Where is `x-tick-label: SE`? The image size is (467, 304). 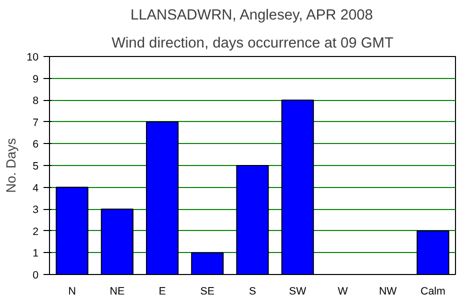 x-tick-label: SE is located at coordinates (207, 292).